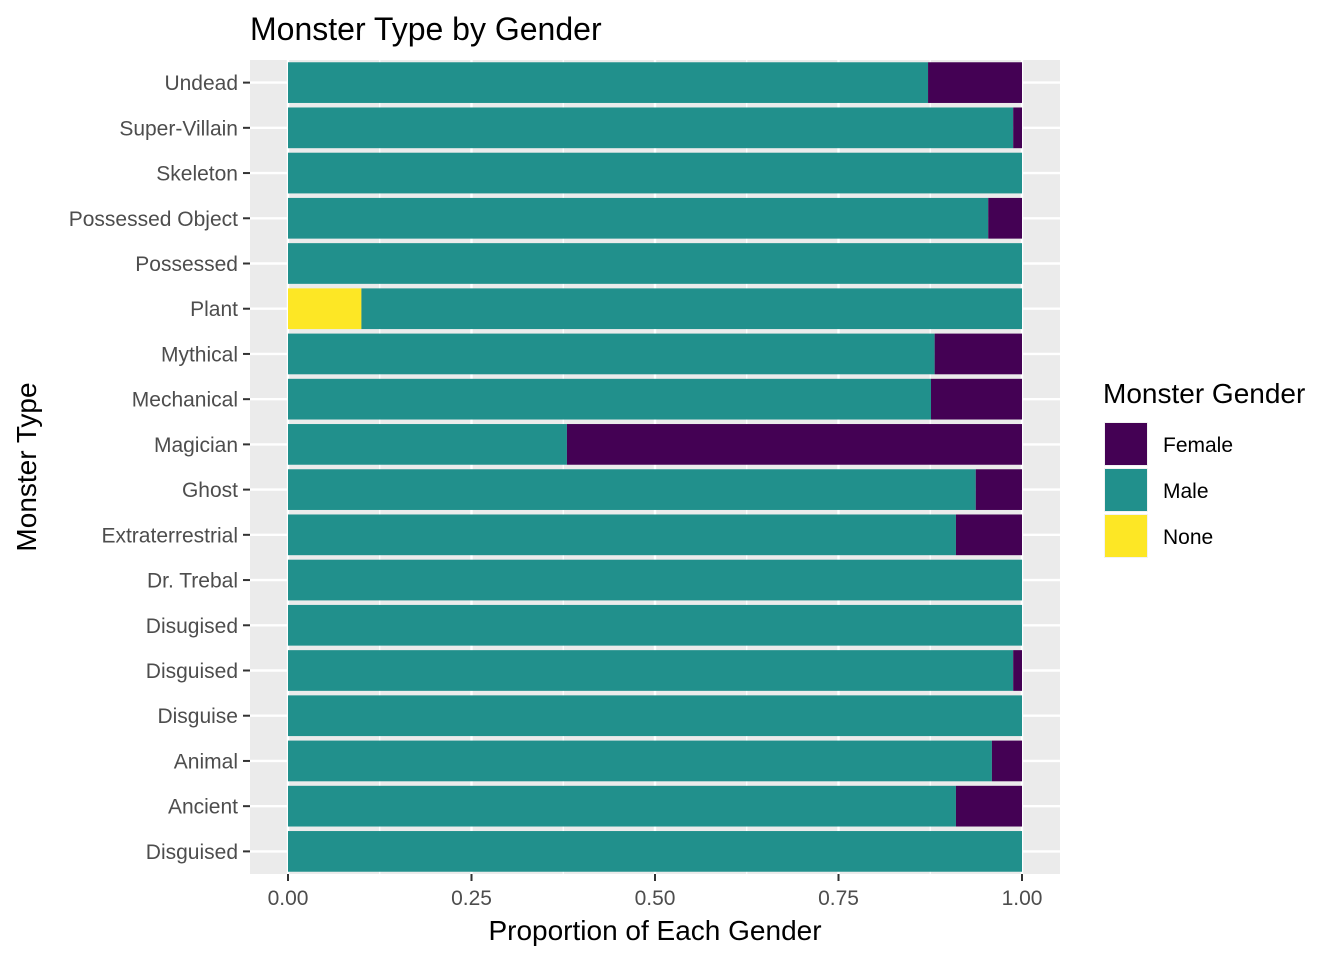  I want to click on legend-swatch-none, so click(1126, 536).